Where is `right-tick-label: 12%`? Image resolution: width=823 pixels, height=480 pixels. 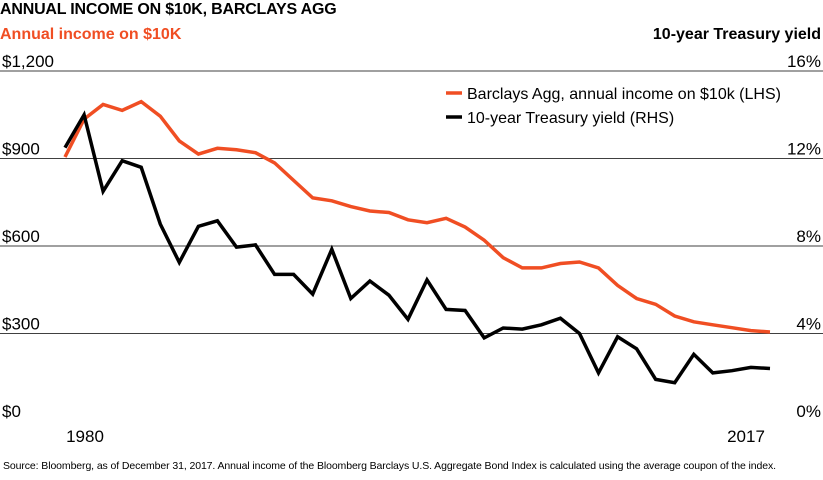
right-tick-label: 12% is located at coordinates (804, 149).